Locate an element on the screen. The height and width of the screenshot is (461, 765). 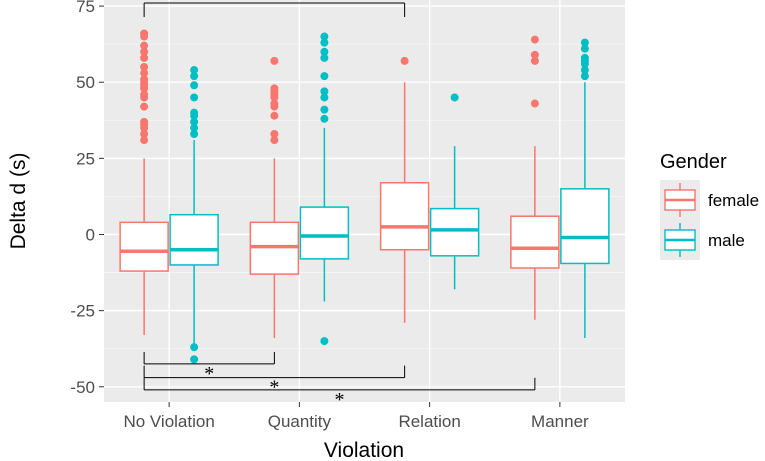
y-axis-title: Delta d (s) is located at coordinates (18, 201).